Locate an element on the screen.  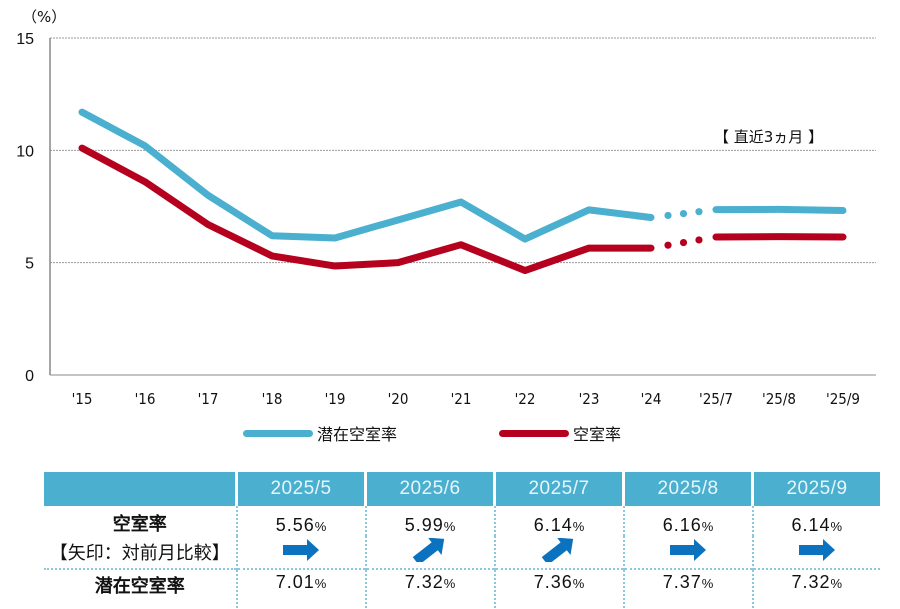
x-tick-label: '25/8 is located at coordinates (779, 399).